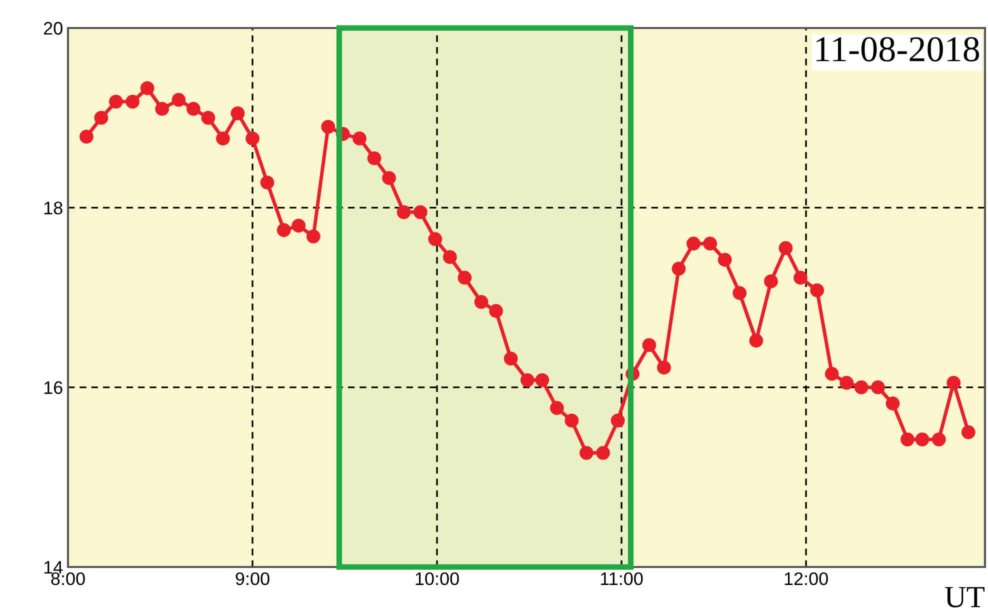  Describe the element at coordinates (437, 579) in the screenshot. I see `x-tick-label: 10:00` at that location.